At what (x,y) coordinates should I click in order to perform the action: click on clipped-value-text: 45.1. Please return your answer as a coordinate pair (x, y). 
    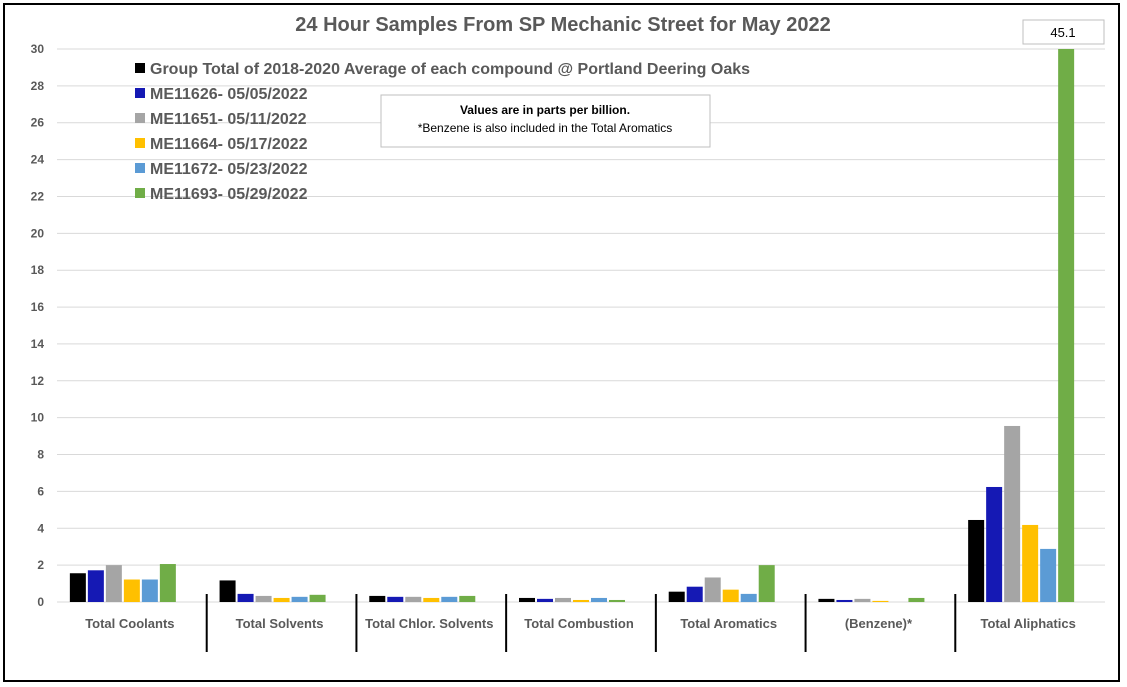
    Looking at the image, I should click on (1062, 32).